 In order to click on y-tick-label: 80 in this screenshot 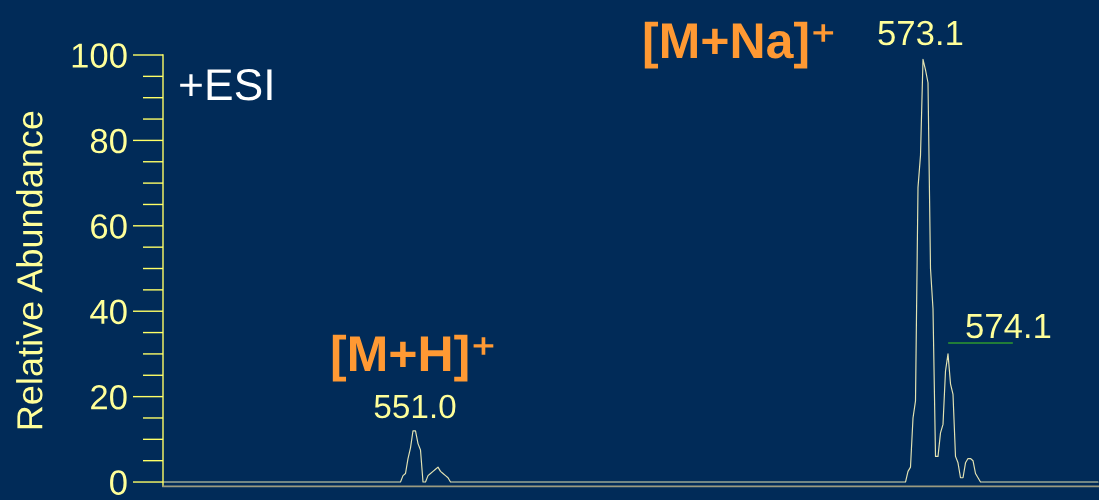, I will do `click(108, 141)`.